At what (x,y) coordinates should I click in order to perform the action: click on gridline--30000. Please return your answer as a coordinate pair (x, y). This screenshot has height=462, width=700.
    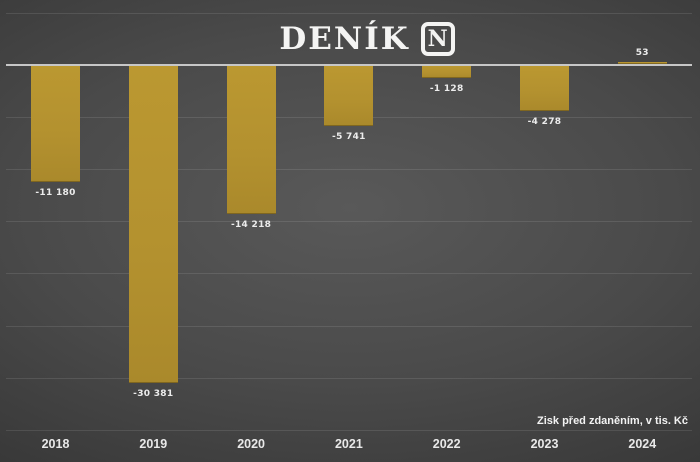
    Looking at the image, I should click on (349, 378).